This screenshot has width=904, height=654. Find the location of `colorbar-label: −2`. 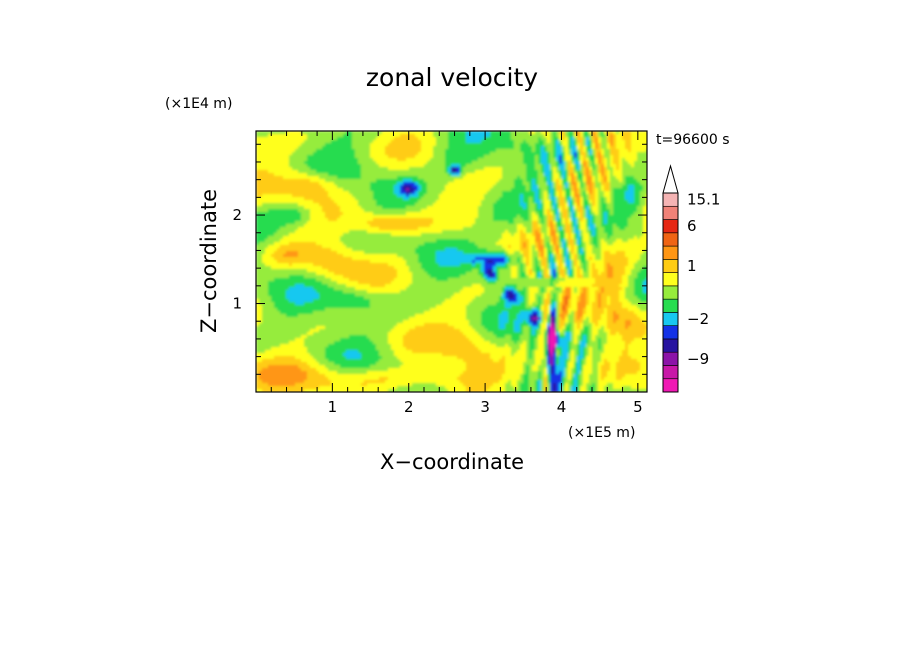

colorbar-label: −2 is located at coordinates (698, 319).